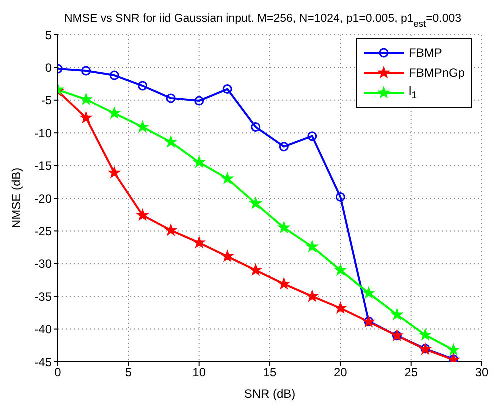  Describe the element at coordinates (43, 199) in the screenshot. I see `y-tick-label: -20` at that location.